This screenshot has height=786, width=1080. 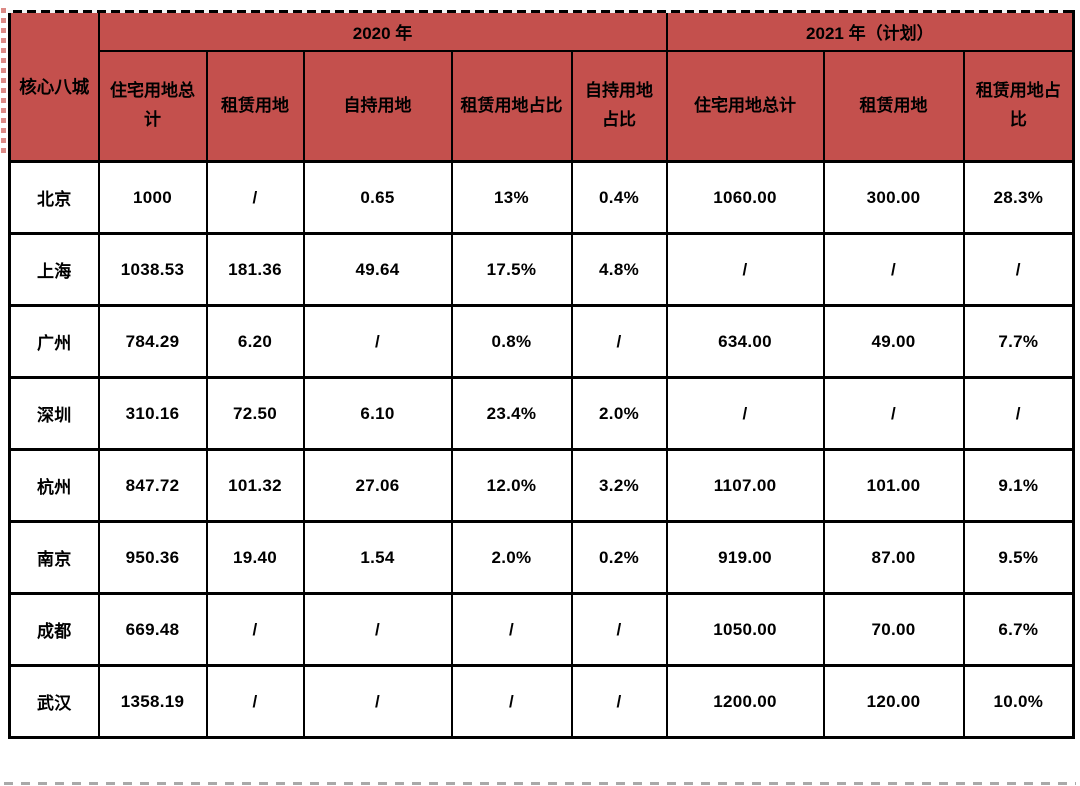 I want to click on table-cell: 13%, so click(x=511, y=197).